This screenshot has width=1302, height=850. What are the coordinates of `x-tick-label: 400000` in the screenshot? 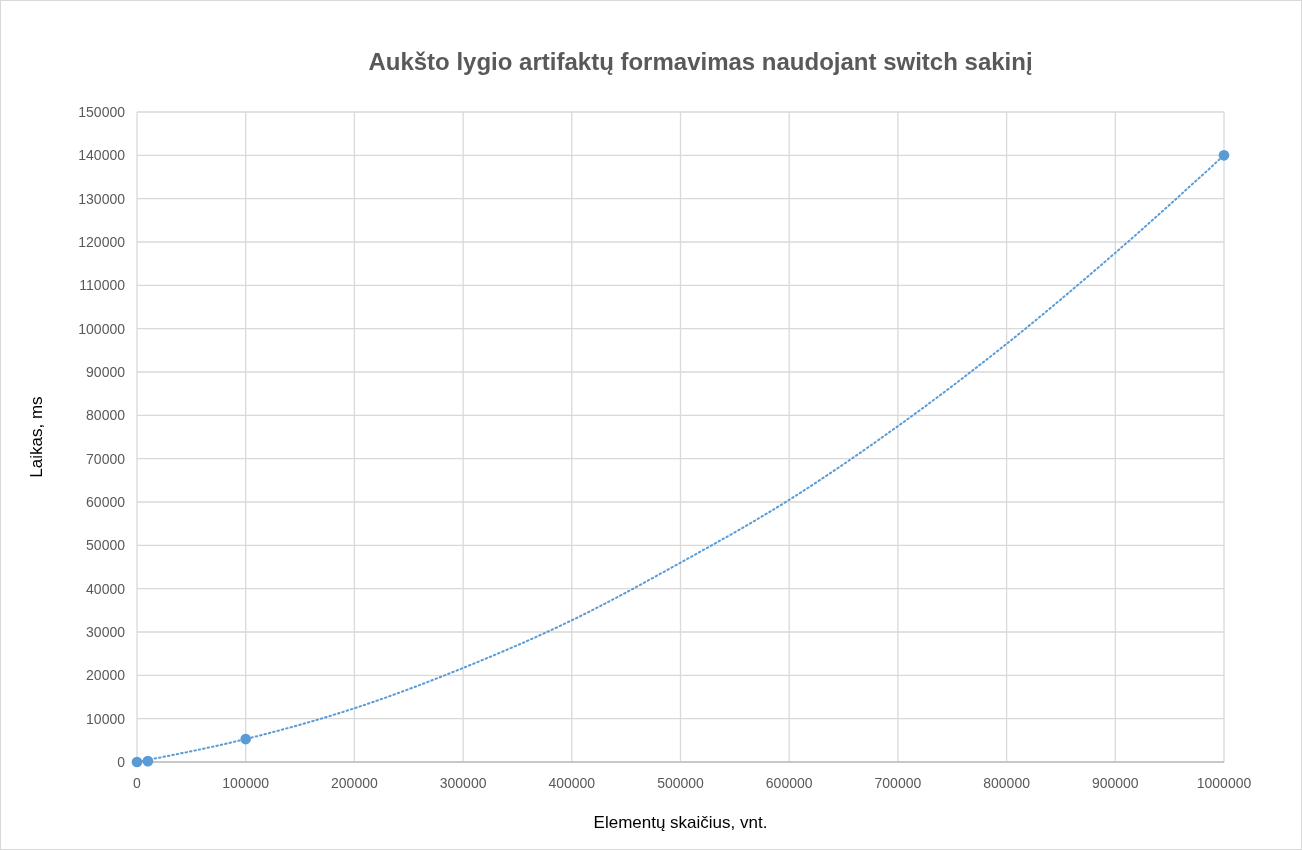 It's located at (572, 783).